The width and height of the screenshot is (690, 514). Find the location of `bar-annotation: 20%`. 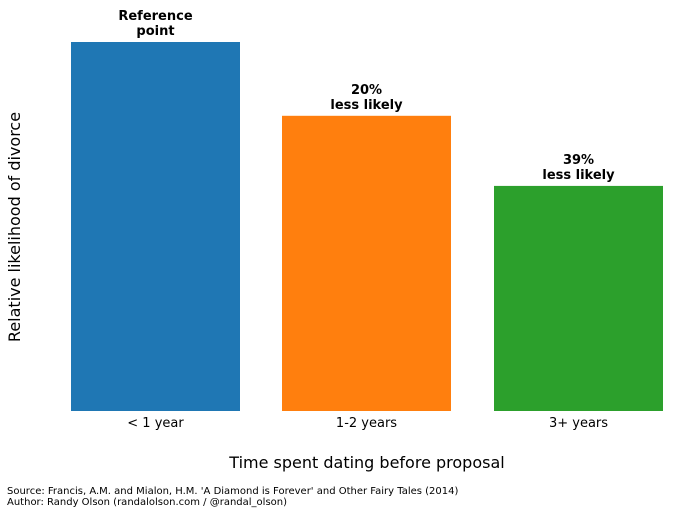

bar-annotation: 20% is located at coordinates (366, 90).